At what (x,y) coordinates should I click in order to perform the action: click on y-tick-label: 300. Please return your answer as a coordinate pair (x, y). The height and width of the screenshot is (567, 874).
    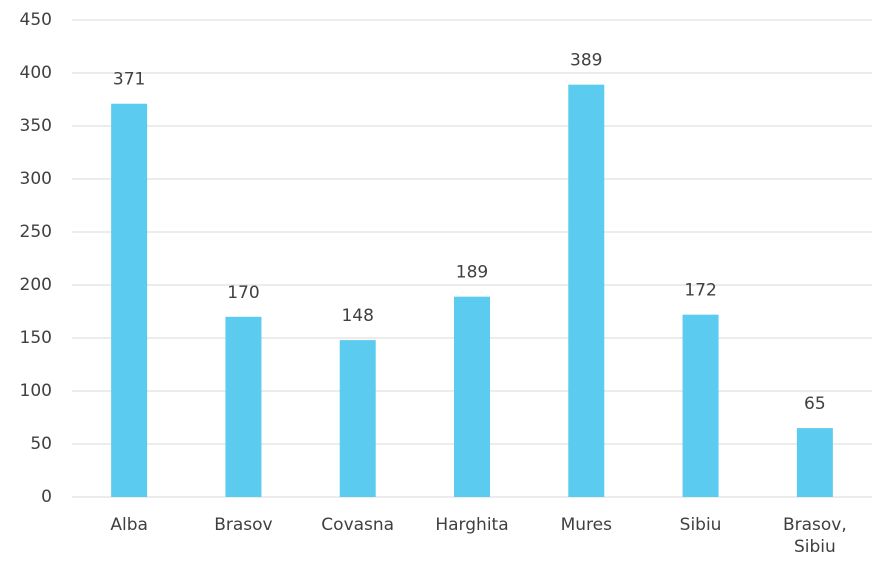
    Looking at the image, I should click on (36, 179).